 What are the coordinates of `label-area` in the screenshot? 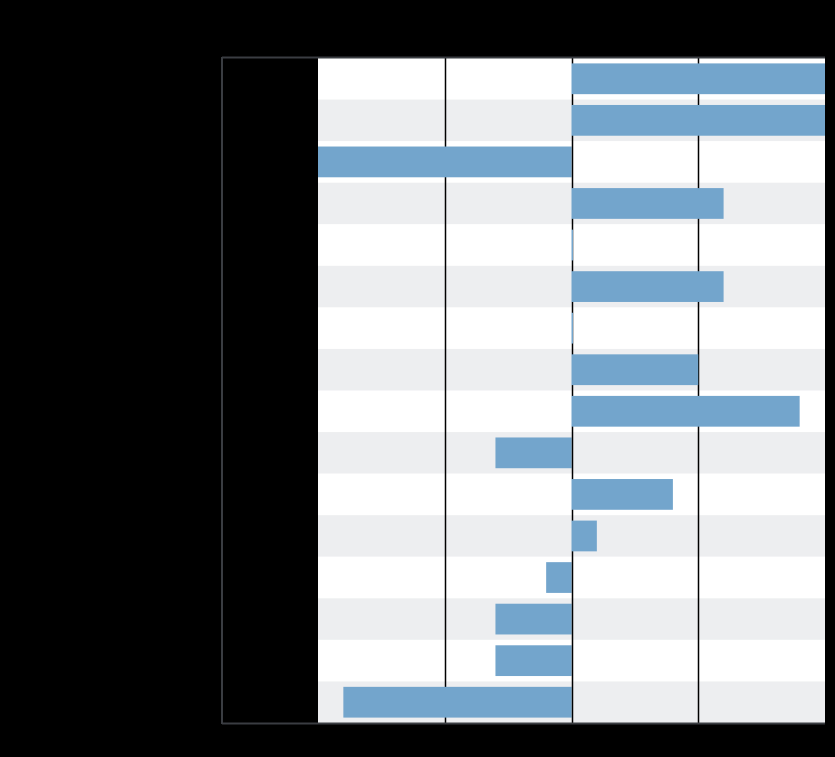 It's located at (270, 390).